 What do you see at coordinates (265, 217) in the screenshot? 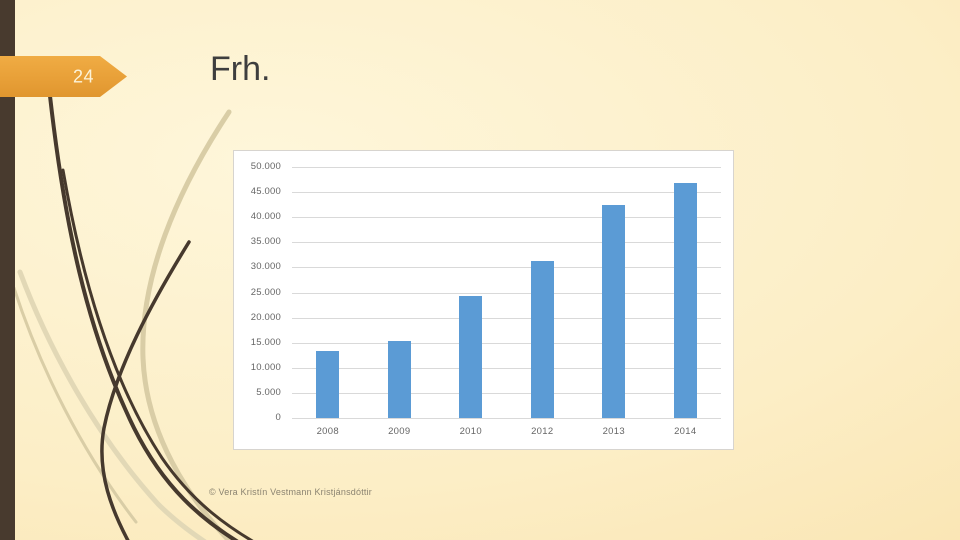
I see `y-axis-tick-label: 40.000` at bounding box center [265, 217].